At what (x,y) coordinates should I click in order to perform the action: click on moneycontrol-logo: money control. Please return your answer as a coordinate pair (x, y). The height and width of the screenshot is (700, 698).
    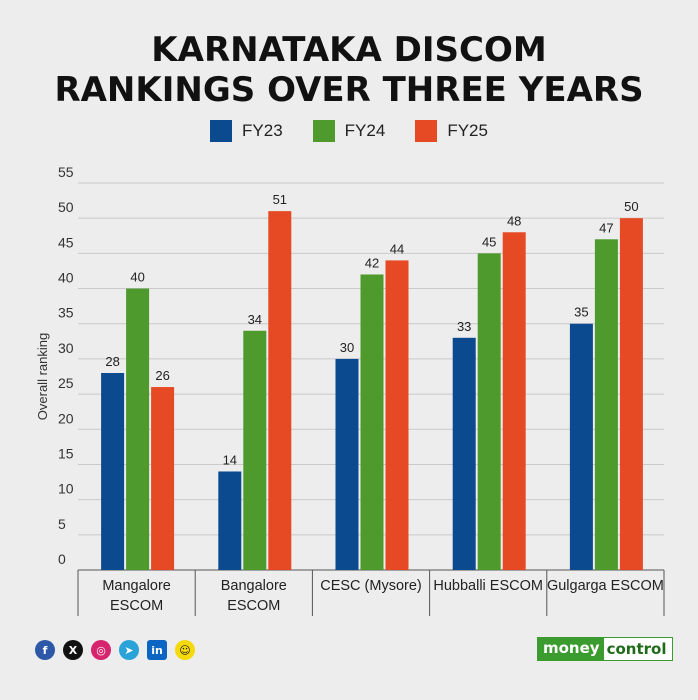
    Looking at the image, I should click on (605, 649).